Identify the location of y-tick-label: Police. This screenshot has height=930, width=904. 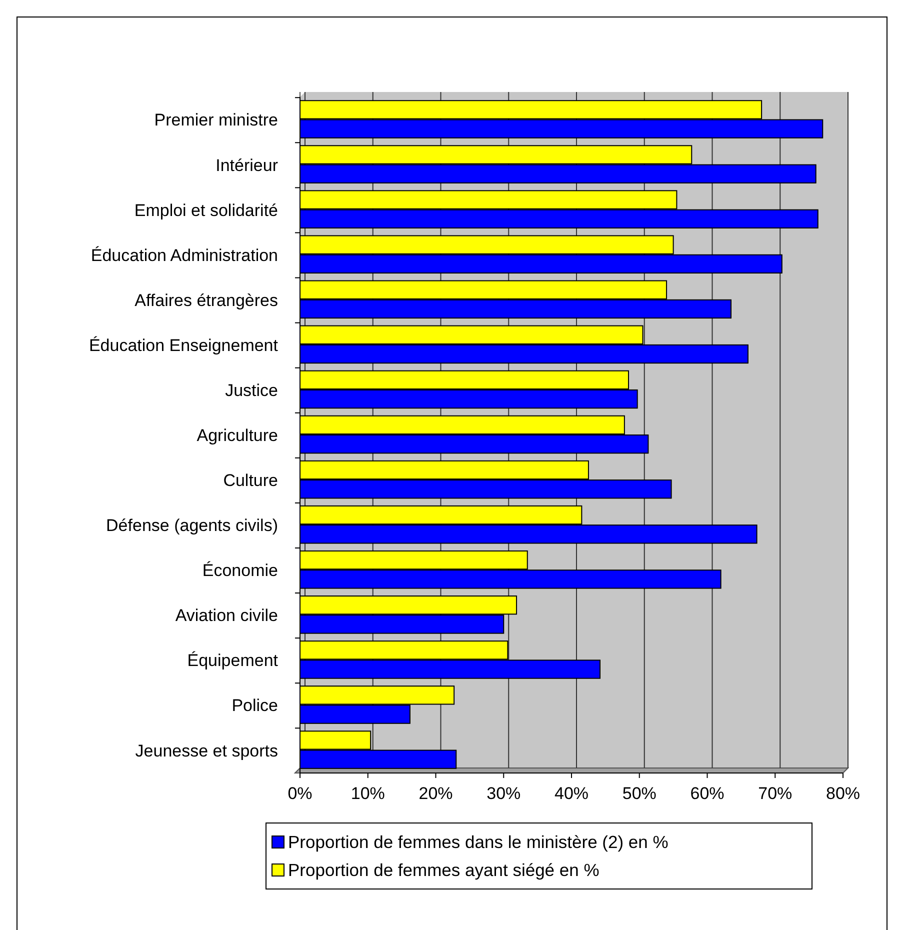
(255, 706).